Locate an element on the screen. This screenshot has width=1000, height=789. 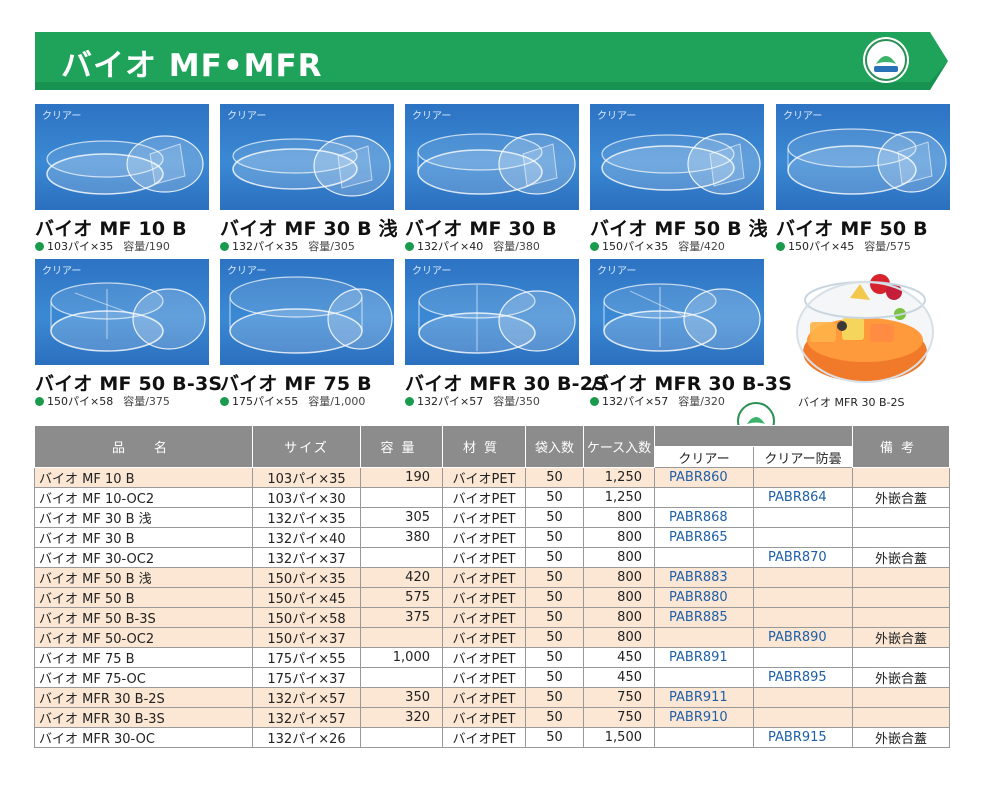
product-capacity: 容量/575 is located at coordinates (887, 246).